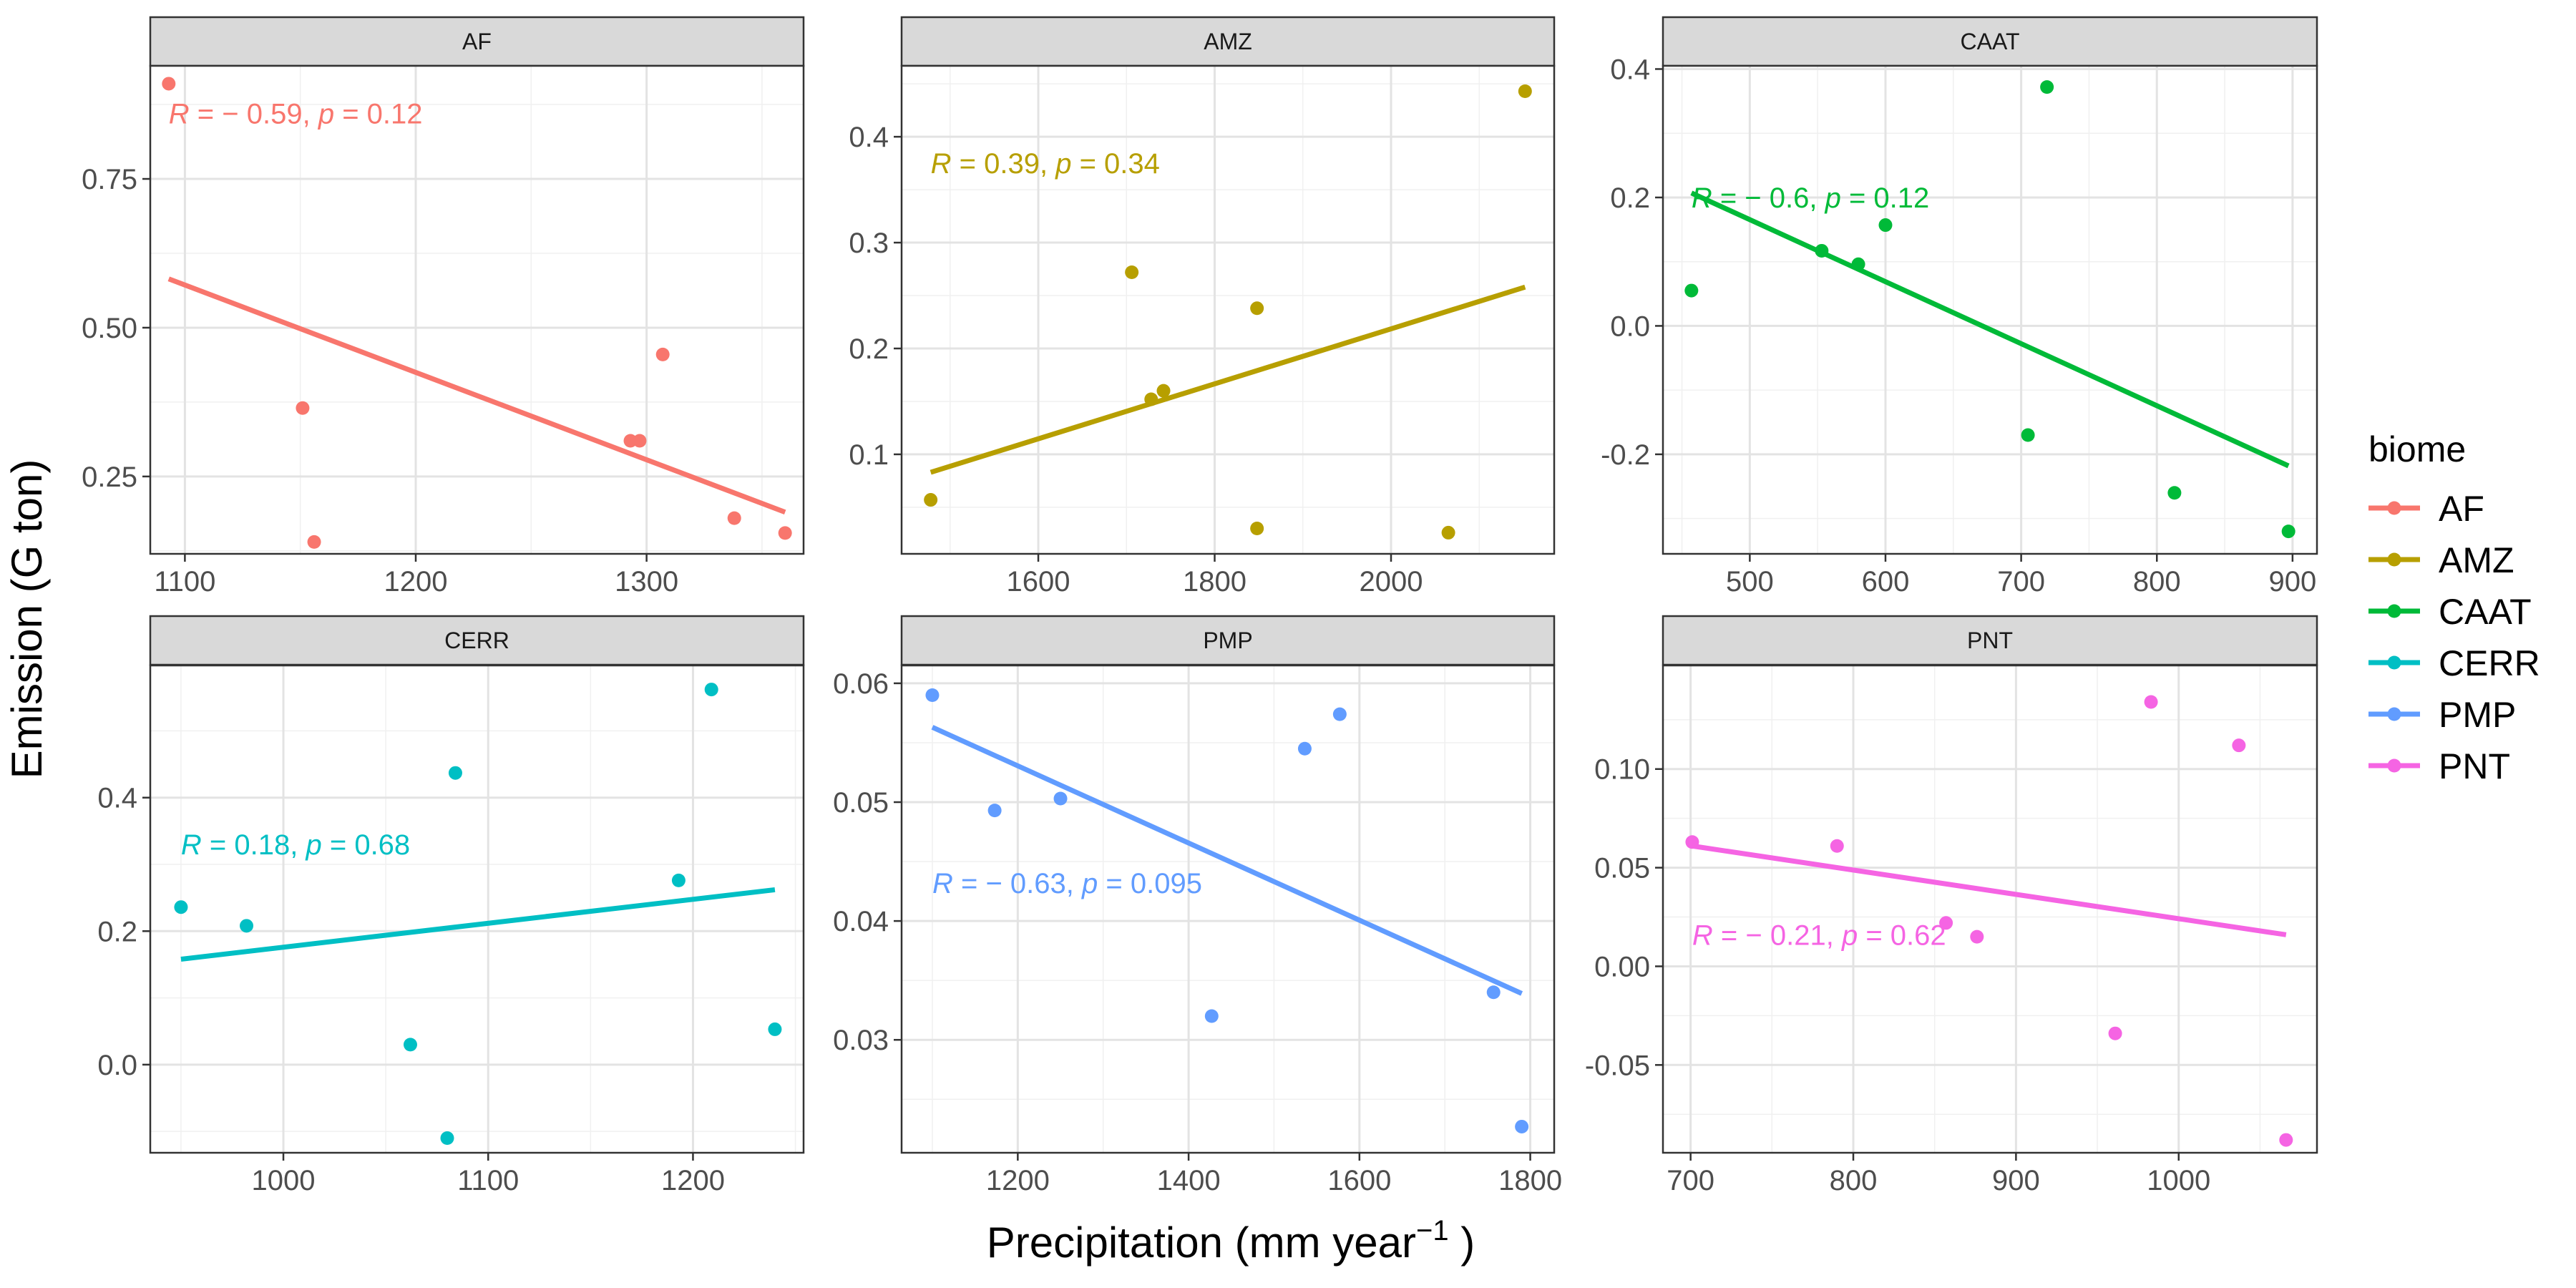 The height and width of the screenshot is (1288, 2576). Describe the element at coordinates (254, 114) in the screenshot. I see `annotation-value: = − 0.59,` at that location.